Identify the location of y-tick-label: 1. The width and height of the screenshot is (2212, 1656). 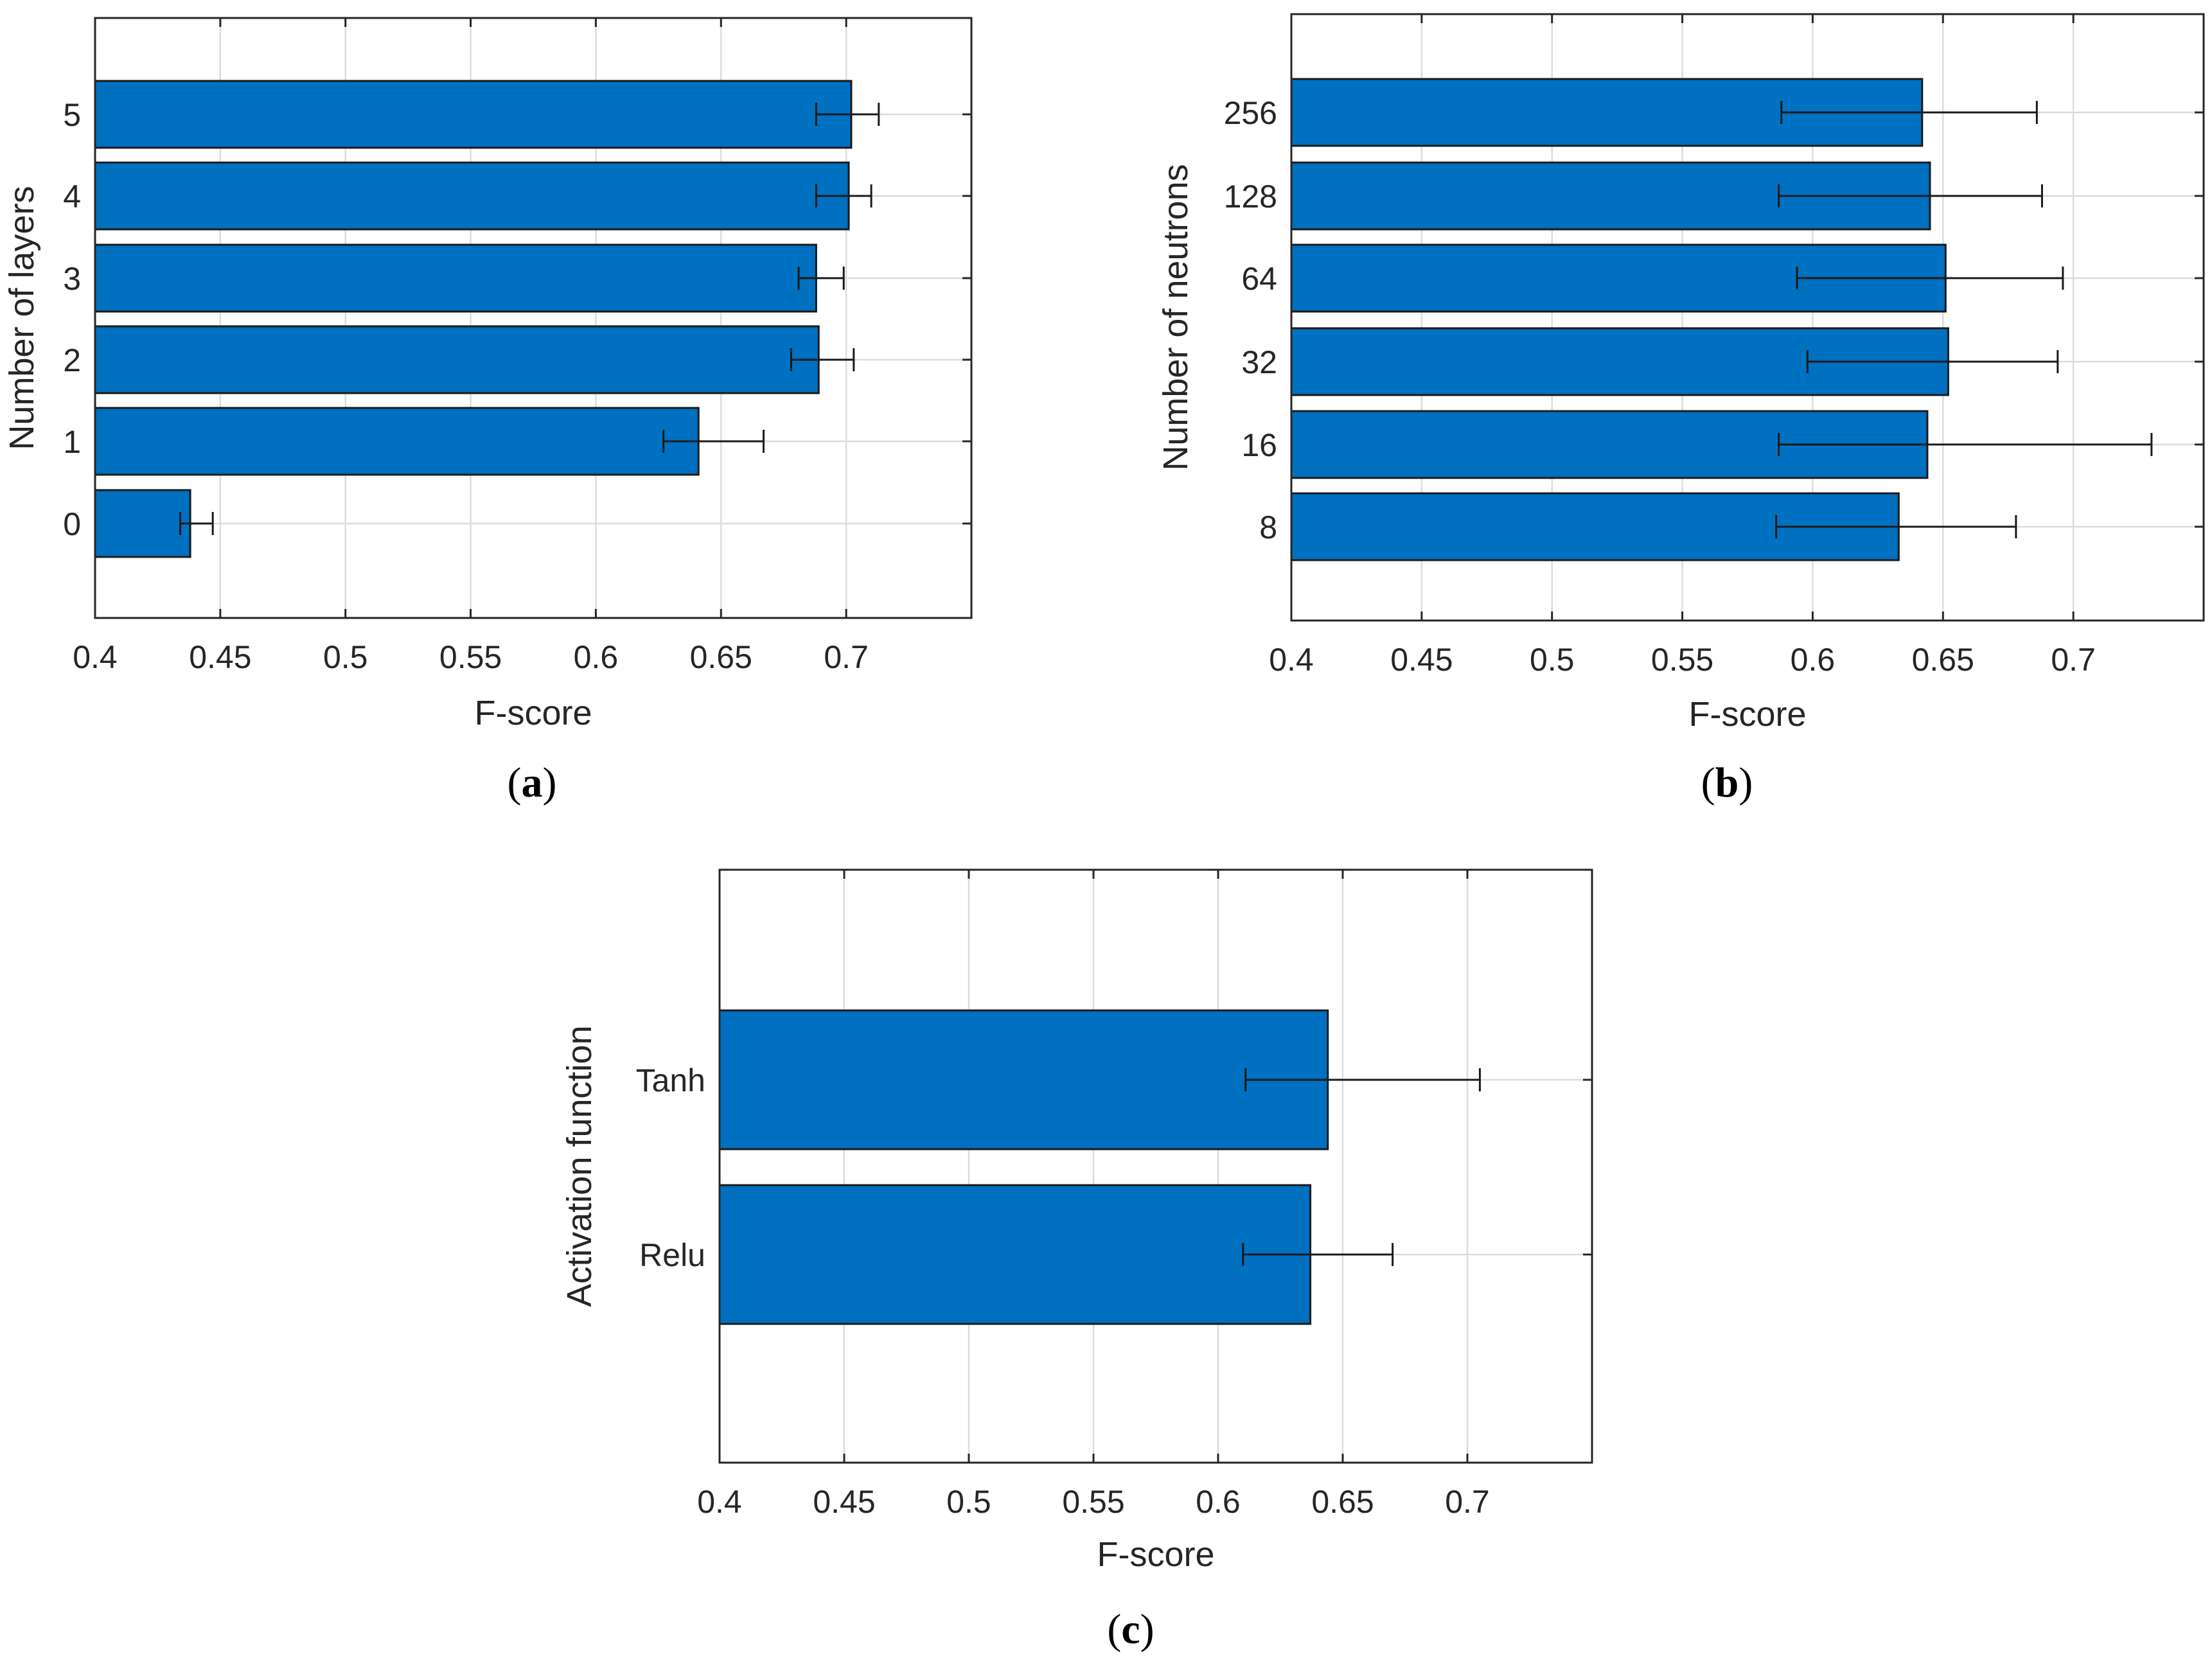
(72, 442).